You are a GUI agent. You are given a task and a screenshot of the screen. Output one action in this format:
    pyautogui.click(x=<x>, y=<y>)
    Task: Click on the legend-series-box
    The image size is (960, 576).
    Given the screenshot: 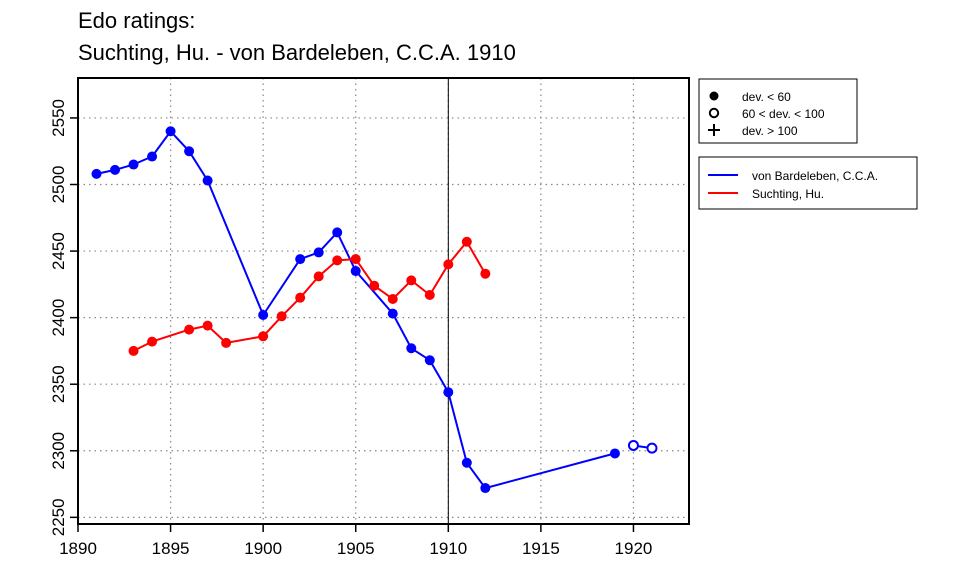 What is the action you would take?
    pyautogui.click(x=808, y=183)
    